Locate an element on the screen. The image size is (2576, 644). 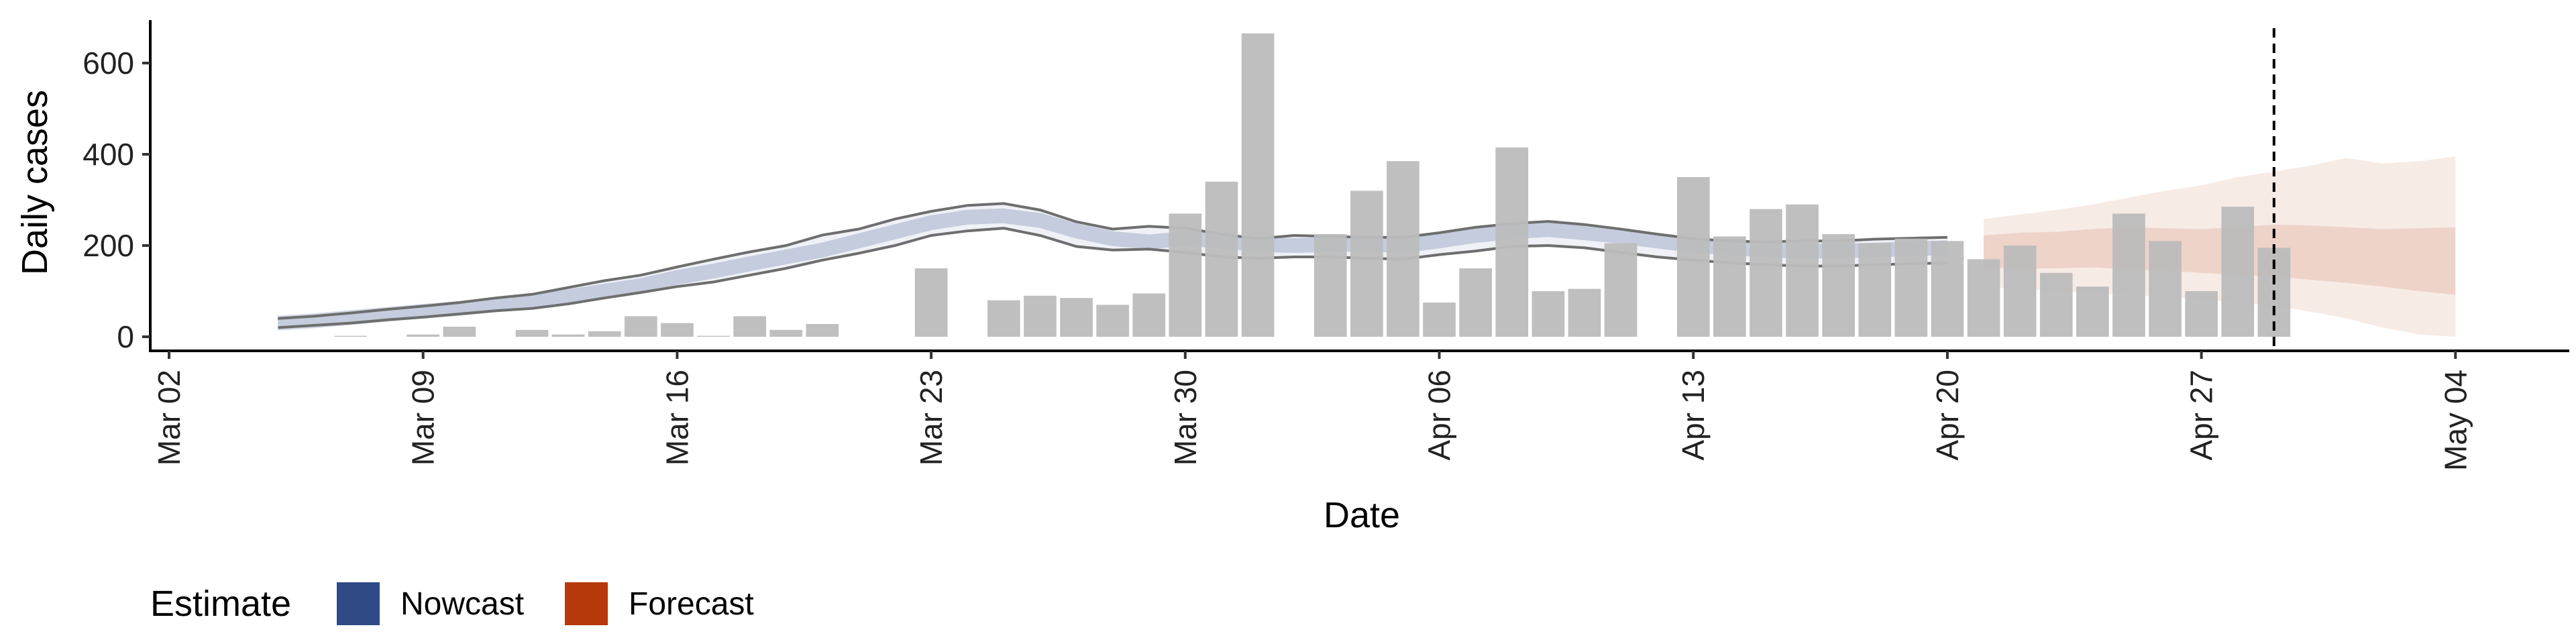
x-tick-label: Mar 02 is located at coordinates (169, 418).